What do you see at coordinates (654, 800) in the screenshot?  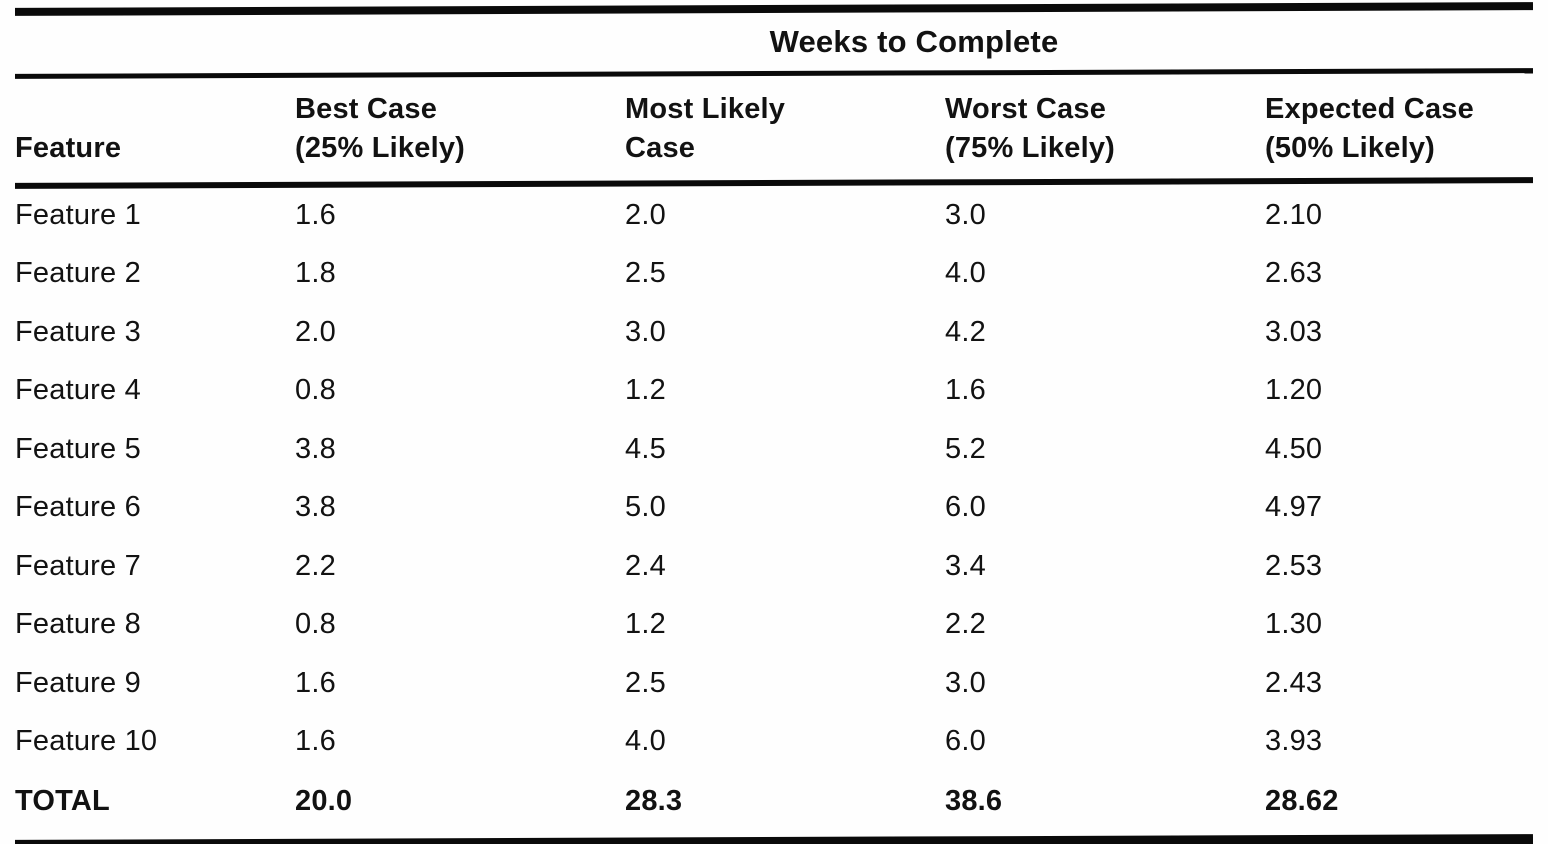 I see `total-likely-cell: 28.3` at bounding box center [654, 800].